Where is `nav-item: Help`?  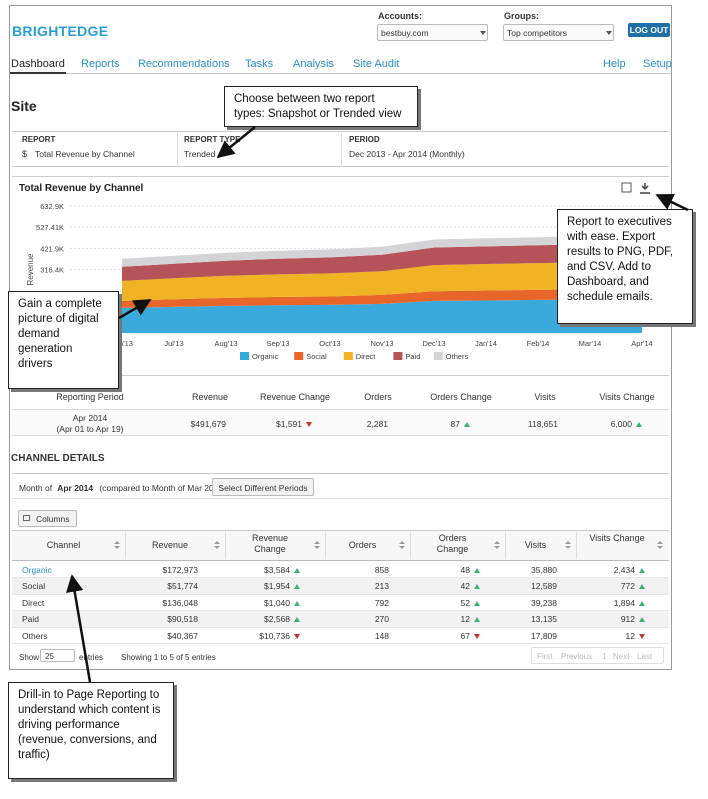 nav-item: Help is located at coordinates (614, 64).